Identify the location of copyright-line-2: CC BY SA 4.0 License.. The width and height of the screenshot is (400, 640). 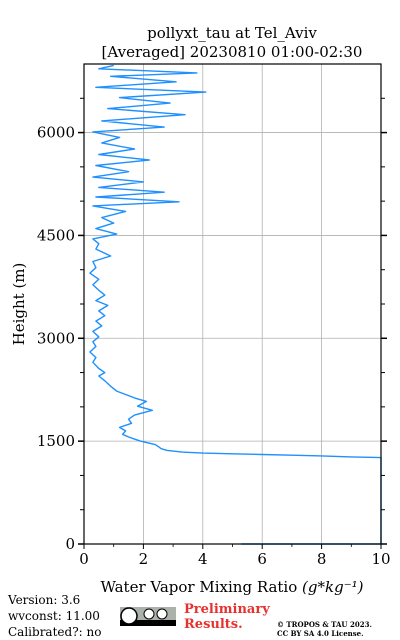
(320, 633).